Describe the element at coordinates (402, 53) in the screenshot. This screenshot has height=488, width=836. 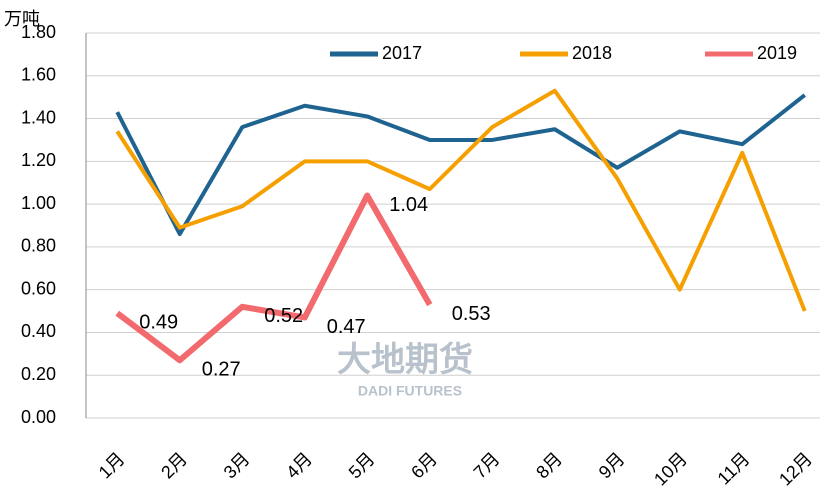
I see `legend-label: 2017` at that location.